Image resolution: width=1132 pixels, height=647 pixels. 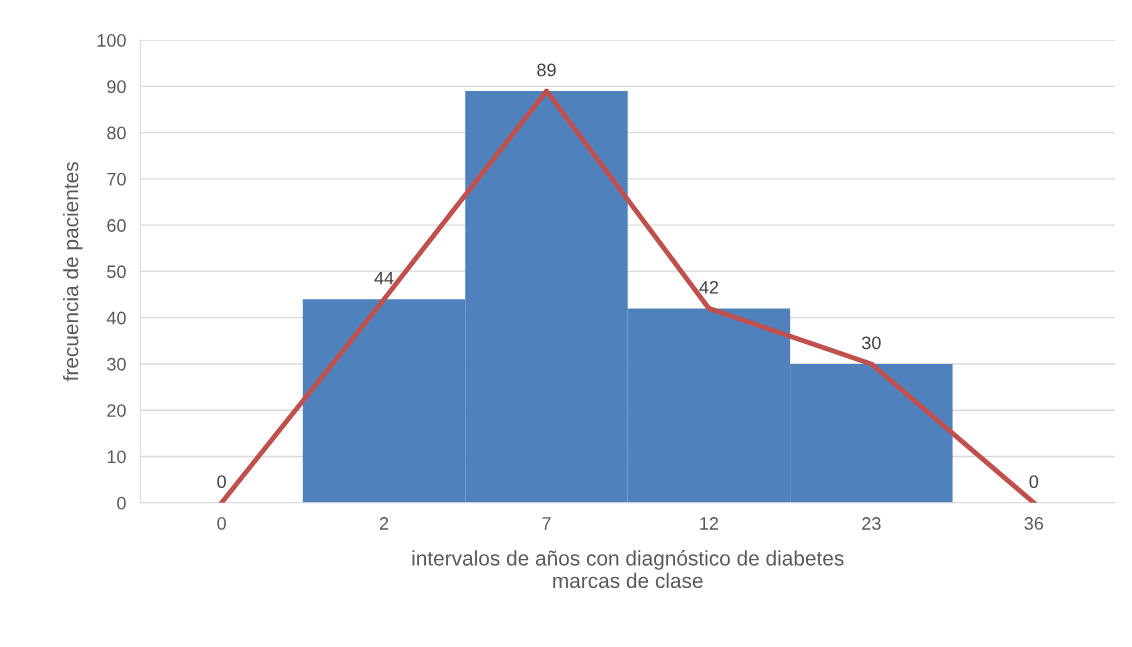 What do you see at coordinates (116, 457) in the screenshot?
I see `y-tick-label: 10` at bounding box center [116, 457].